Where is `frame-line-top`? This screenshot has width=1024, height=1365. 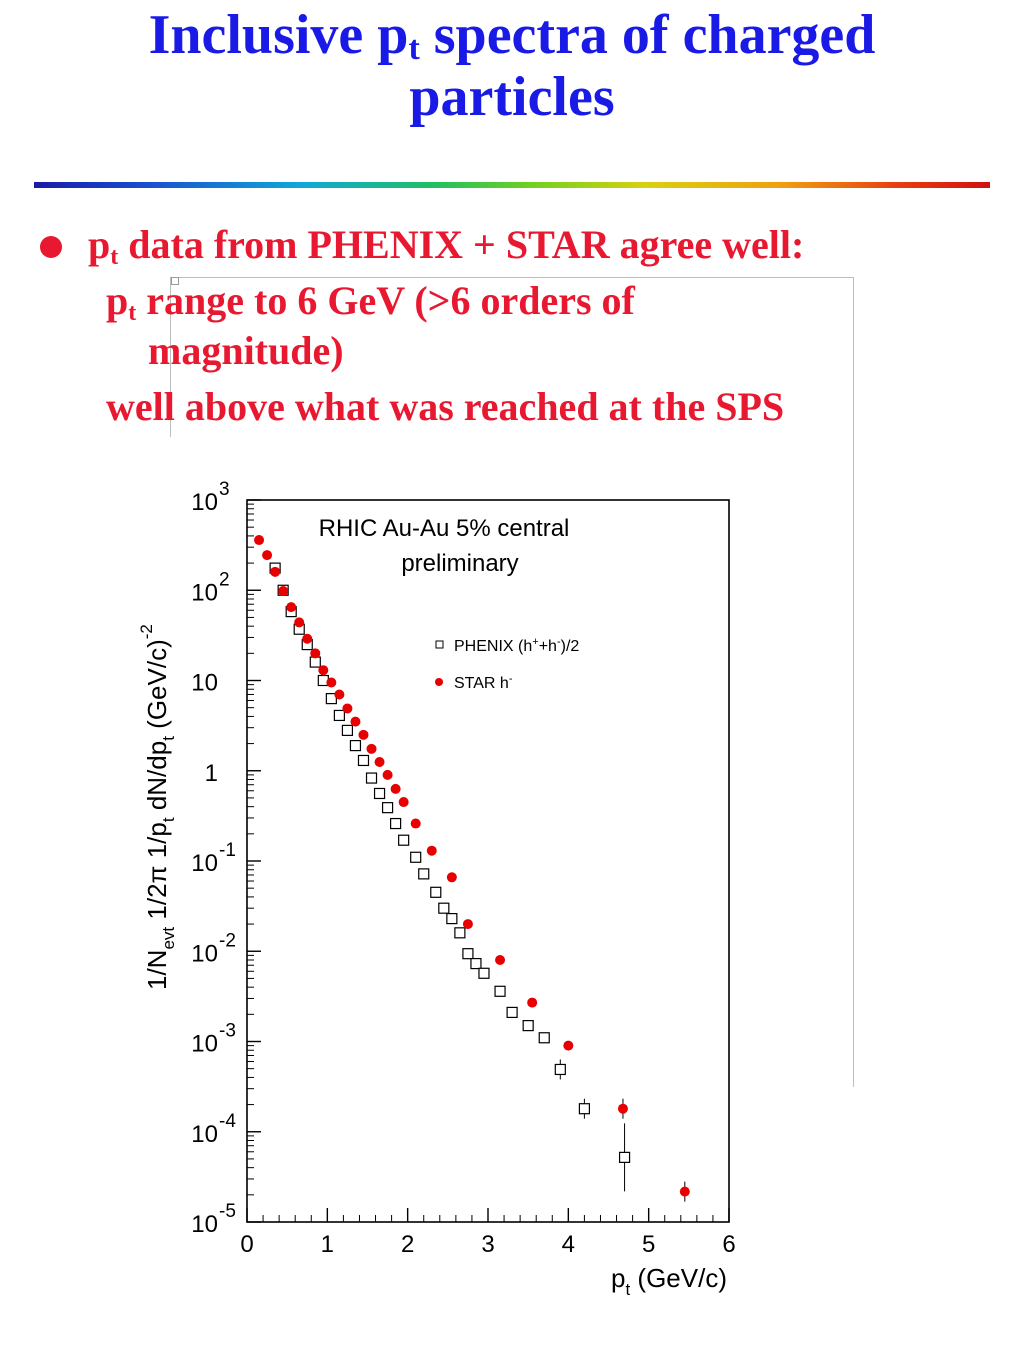 frame-line-top is located at coordinates (512, 277).